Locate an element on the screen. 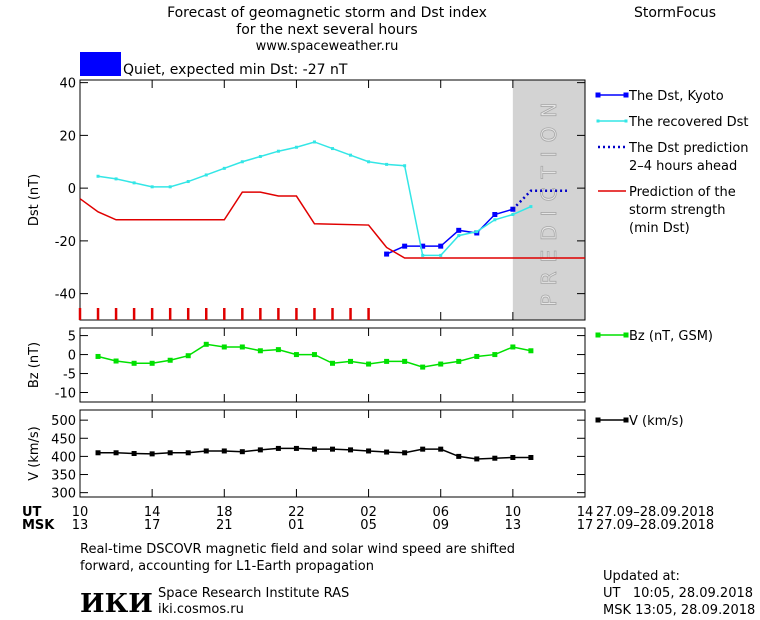 Image resolution: width=760 pixels, height=620 pixels. y-tick-label: -40 is located at coordinates (65, 295).